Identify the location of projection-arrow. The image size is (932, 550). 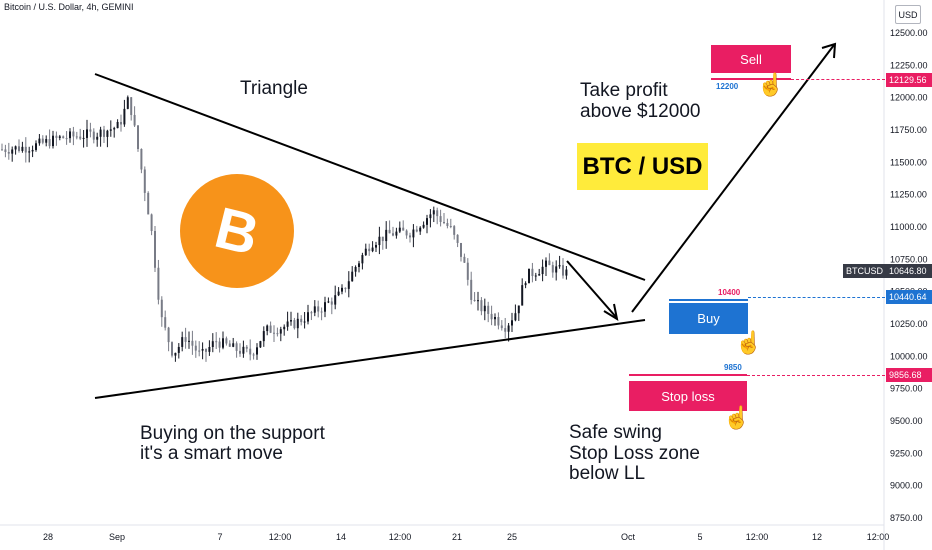
(701, 182).